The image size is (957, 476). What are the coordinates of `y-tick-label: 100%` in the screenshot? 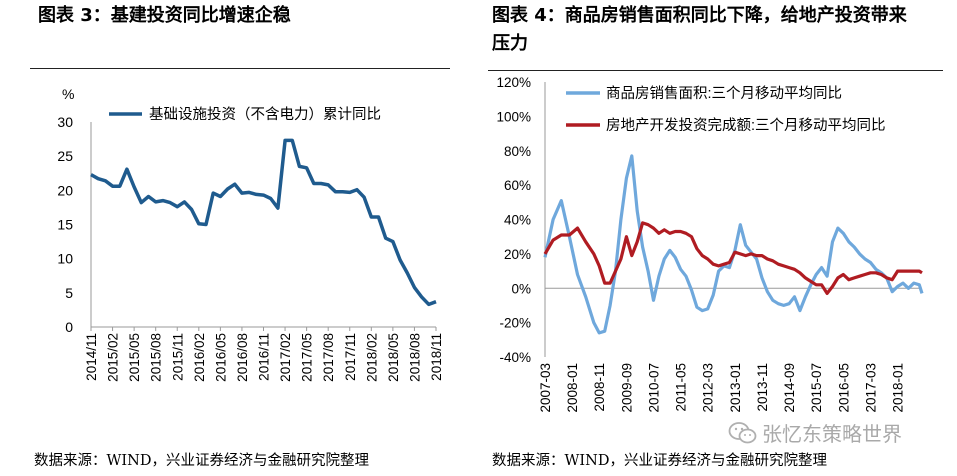 It's located at (513, 116).